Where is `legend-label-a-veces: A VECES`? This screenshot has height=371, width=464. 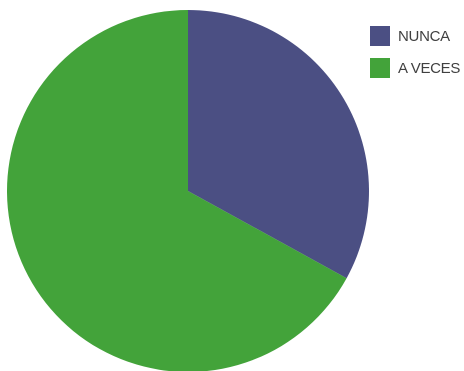
legend-label-a-veces: A VECES is located at coordinates (429, 68).